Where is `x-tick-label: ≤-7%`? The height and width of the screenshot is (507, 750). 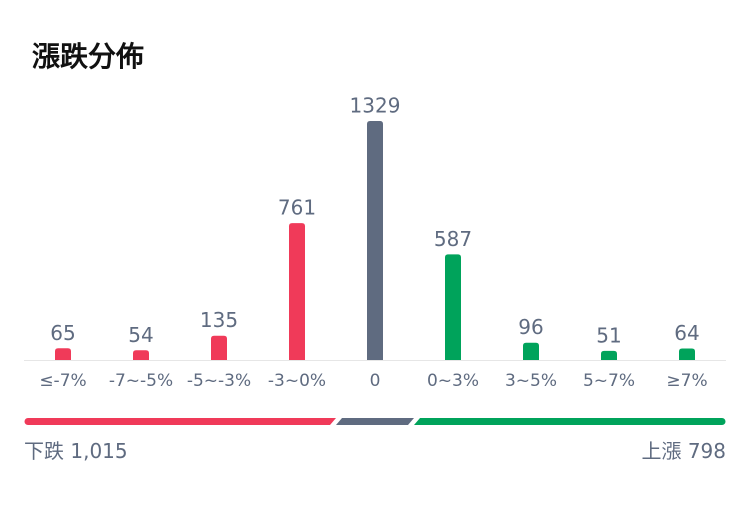 x-tick-label: ≤-7% is located at coordinates (62, 381).